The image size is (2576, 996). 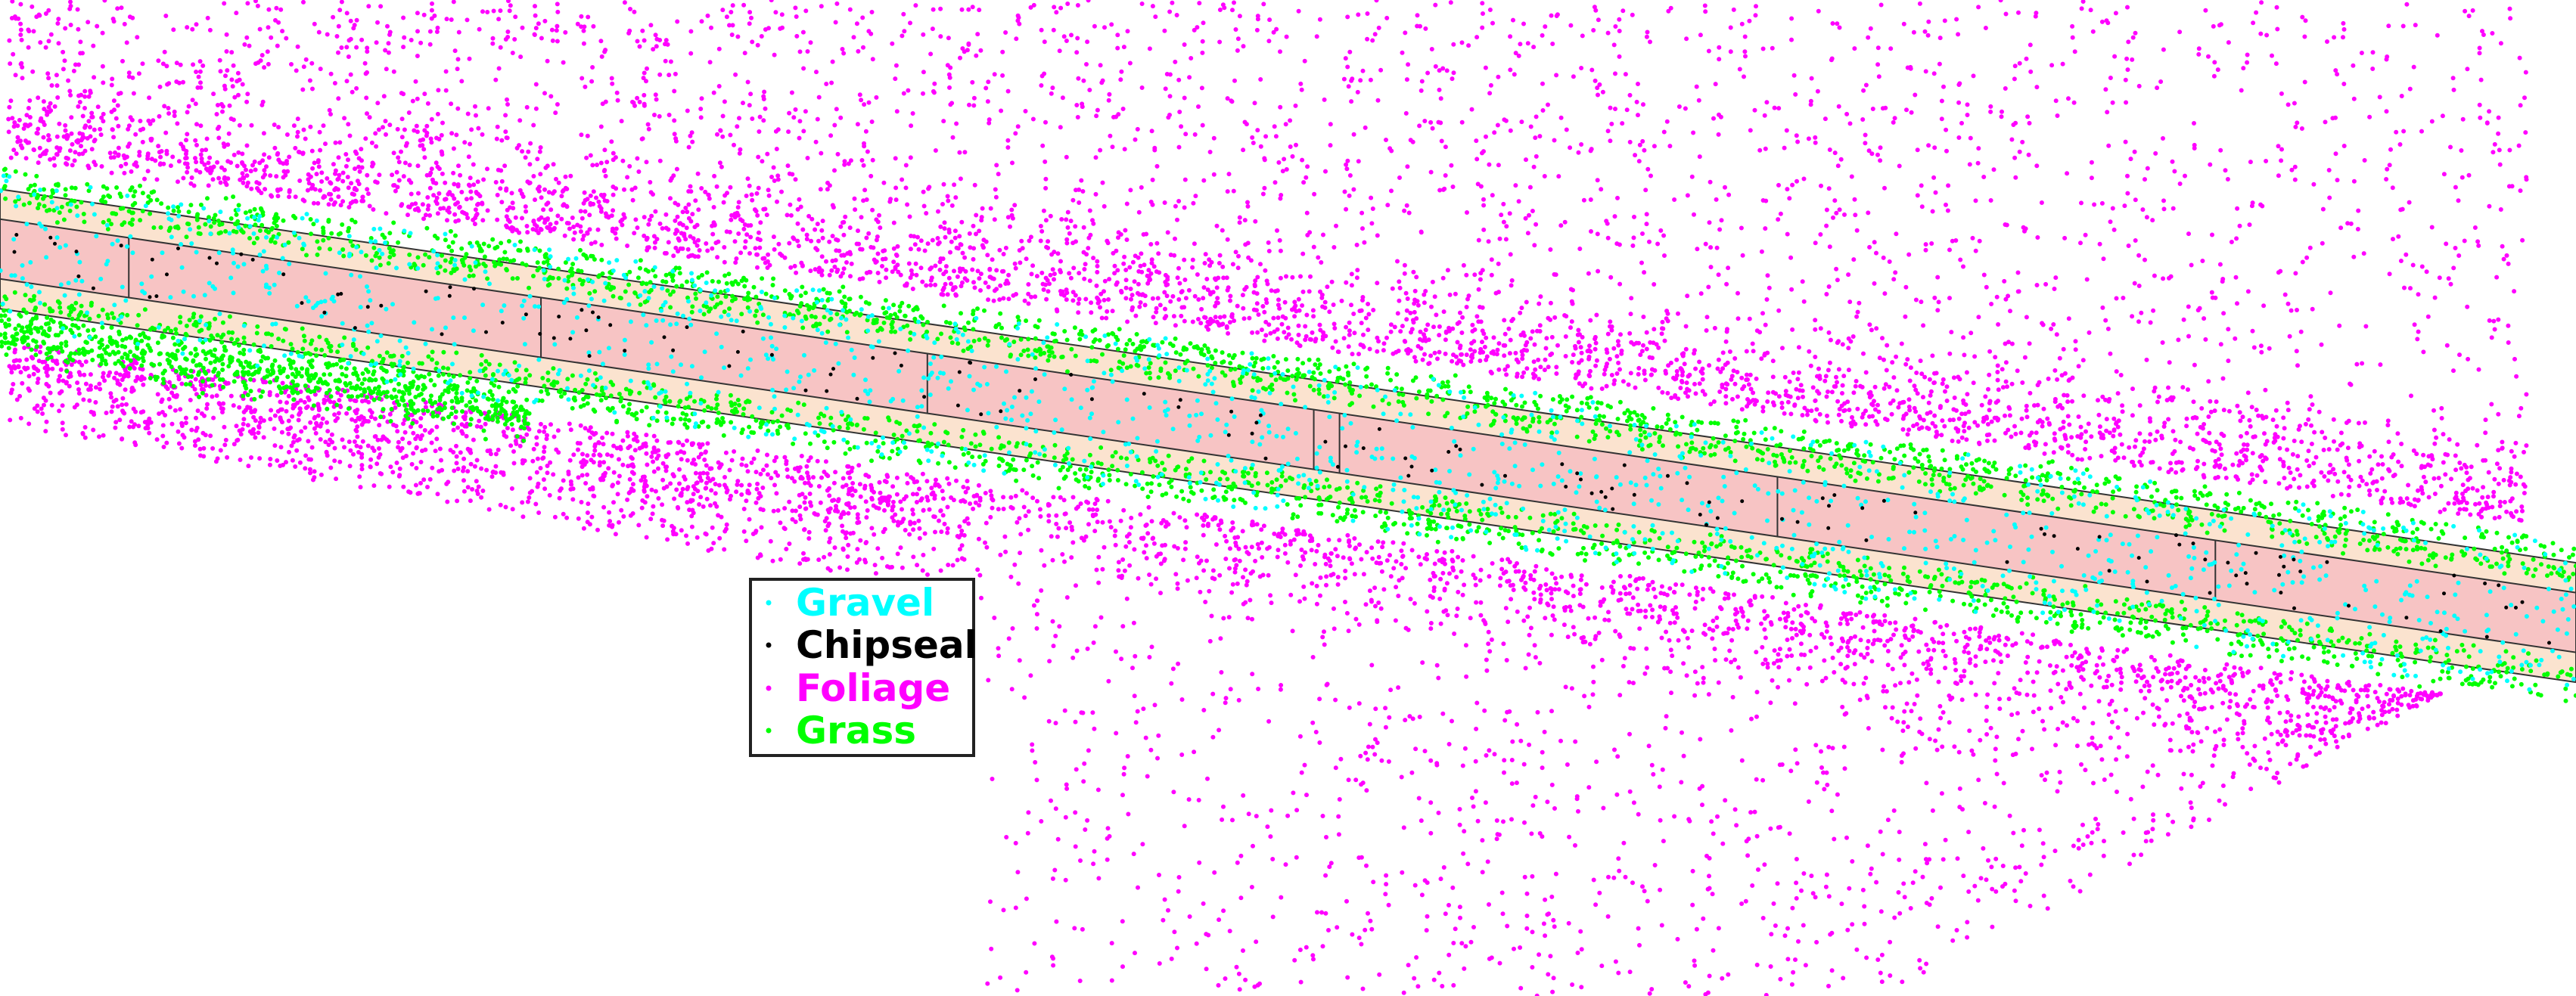 I want to click on legend-marker-foliage, so click(x=769, y=688).